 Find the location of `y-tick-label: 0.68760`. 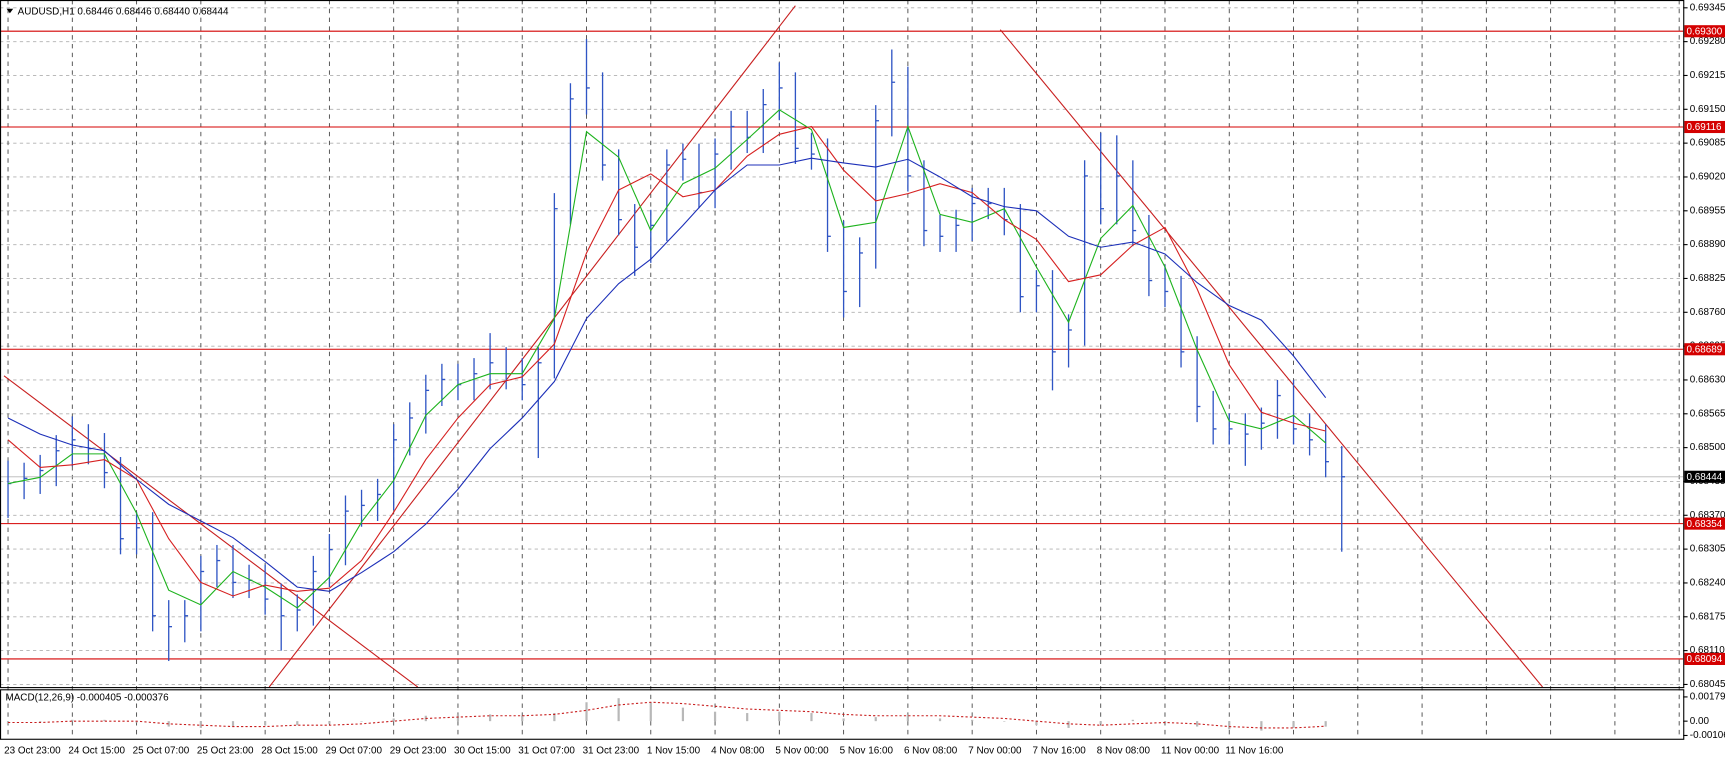

y-tick-label: 0.68760 is located at coordinates (1707, 312).